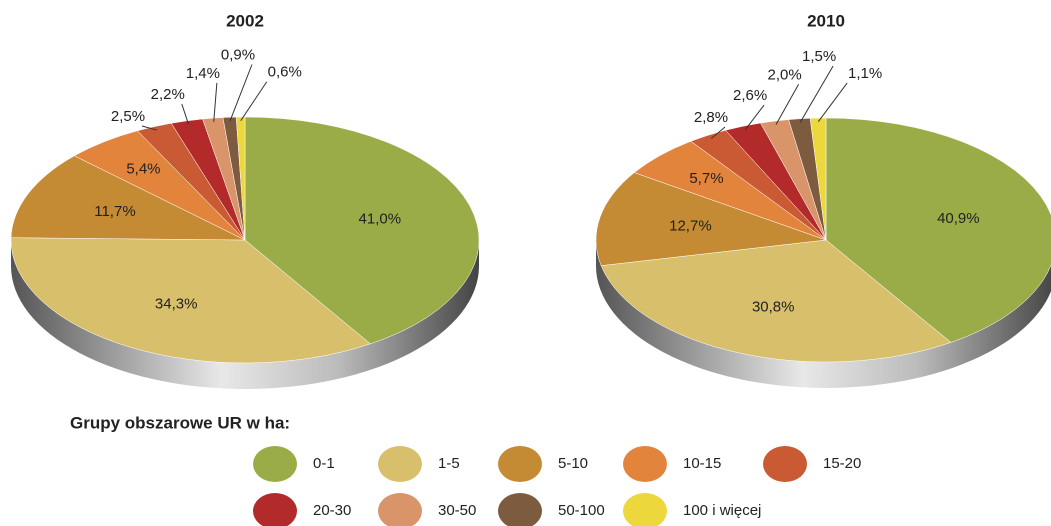  What do you see at coordinates (285, 72) in the screenshot?
I see `data-label: 0,6%` at bounding box center [285, 72].